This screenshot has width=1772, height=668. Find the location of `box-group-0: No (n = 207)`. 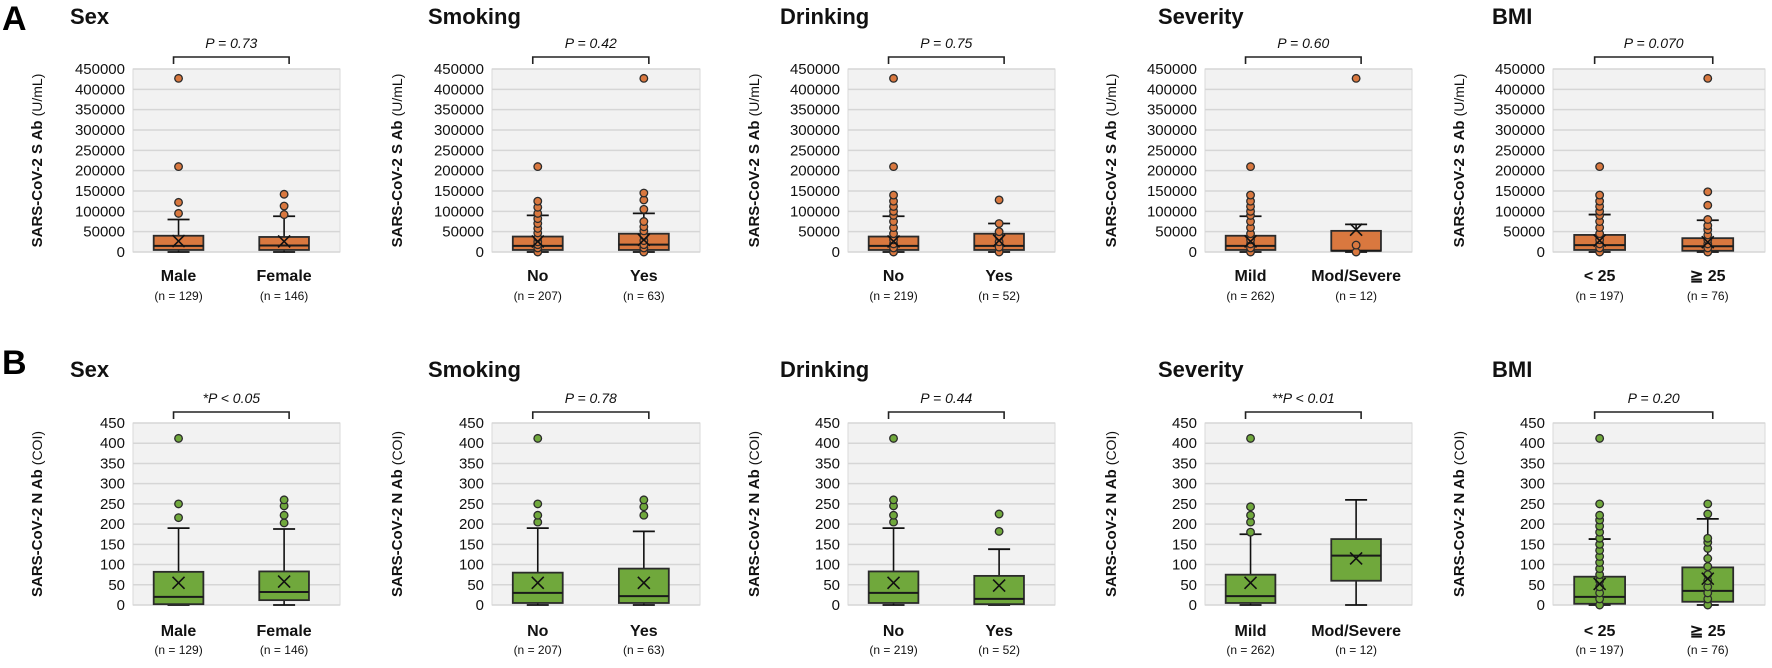

box-group-0: No (n = 207) is located at coordinates (537, 232).